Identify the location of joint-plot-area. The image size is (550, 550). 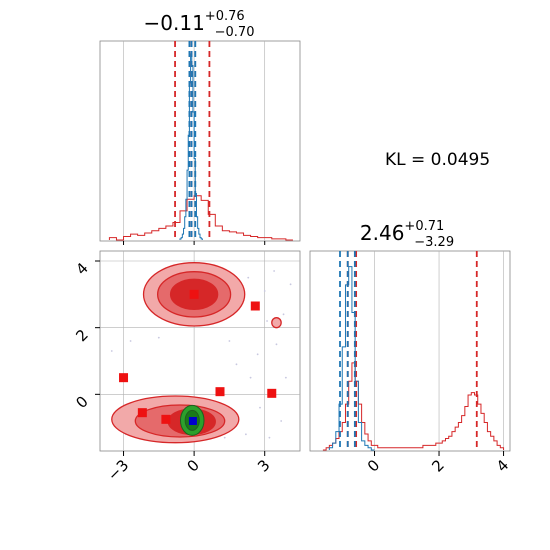
(200, 351).